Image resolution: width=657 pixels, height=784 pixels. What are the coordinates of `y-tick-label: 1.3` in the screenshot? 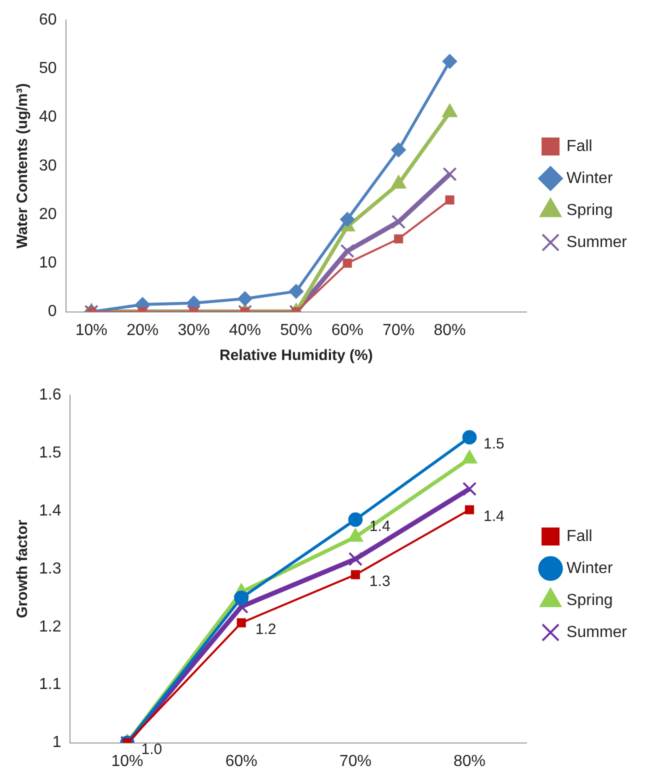 It's located at (50, 569).